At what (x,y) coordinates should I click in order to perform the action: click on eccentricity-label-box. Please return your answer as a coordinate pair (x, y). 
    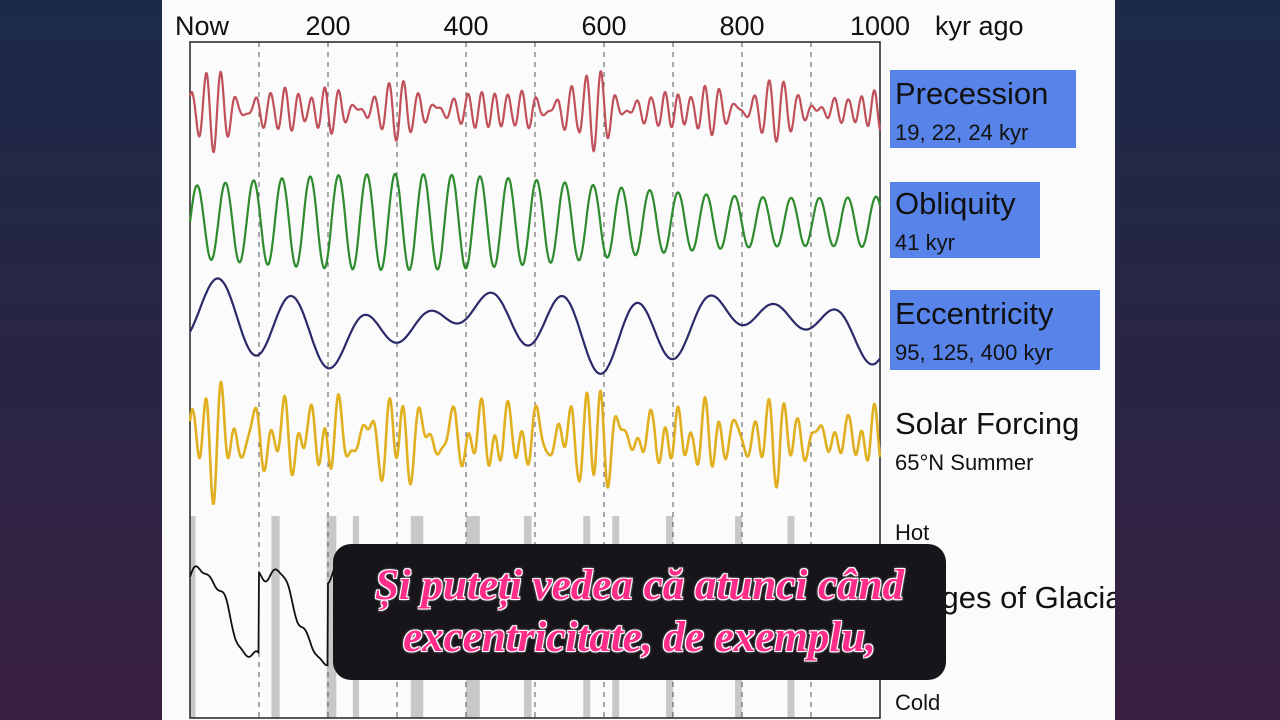
    Looking at the image, I should click on (995, 330).